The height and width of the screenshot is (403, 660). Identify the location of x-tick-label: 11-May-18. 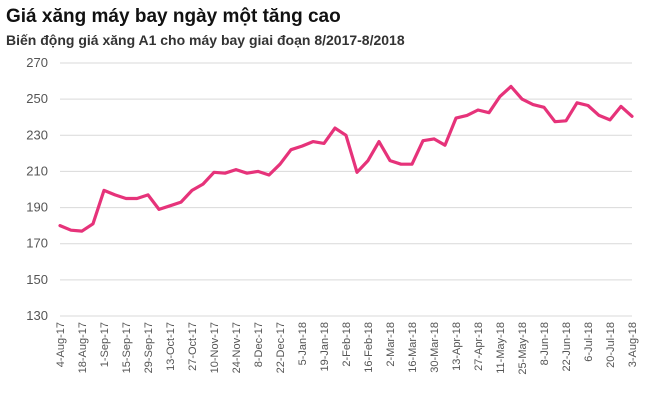
(501, 348).